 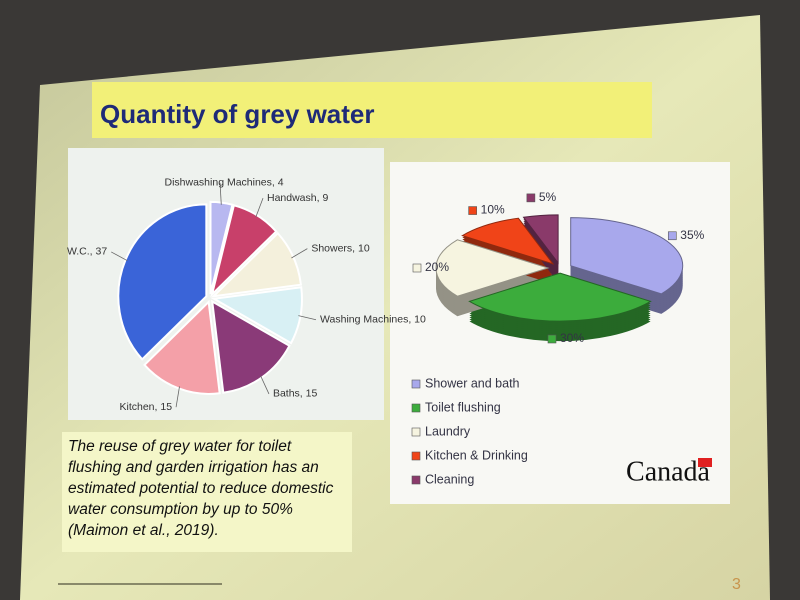 I want to click on data-label: Washing Machines, 10, so click(x=373, y=320).